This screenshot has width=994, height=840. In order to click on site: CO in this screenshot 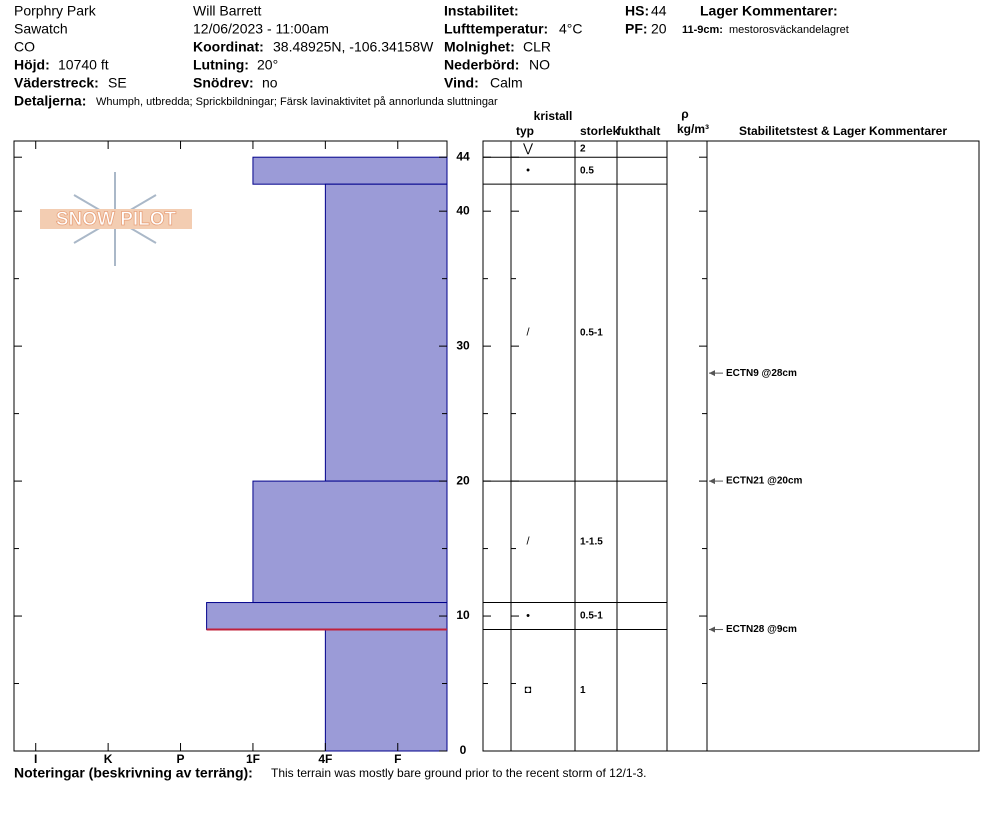, I will do `click(24, 47)`.